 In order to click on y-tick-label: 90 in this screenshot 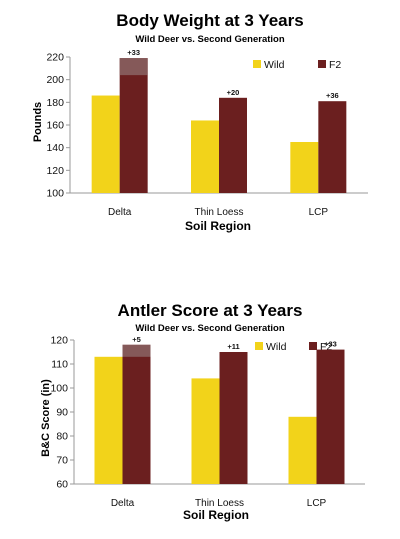, I will do `click(62, 413)`.